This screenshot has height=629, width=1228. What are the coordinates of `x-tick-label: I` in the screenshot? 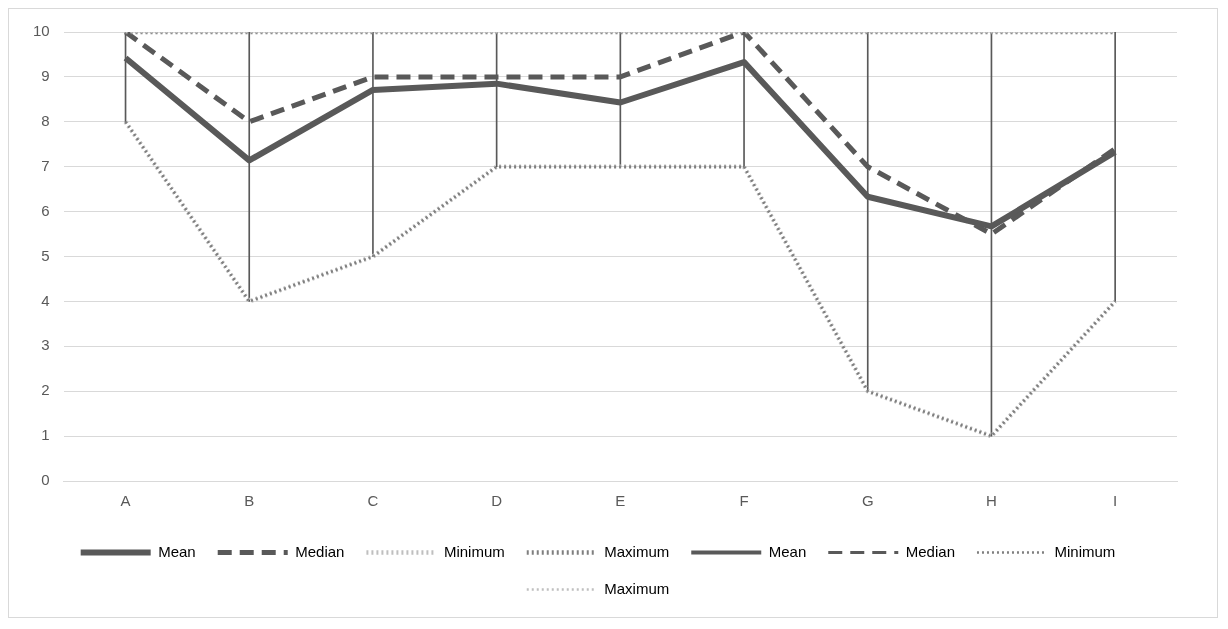 It's located at (1115, 501).